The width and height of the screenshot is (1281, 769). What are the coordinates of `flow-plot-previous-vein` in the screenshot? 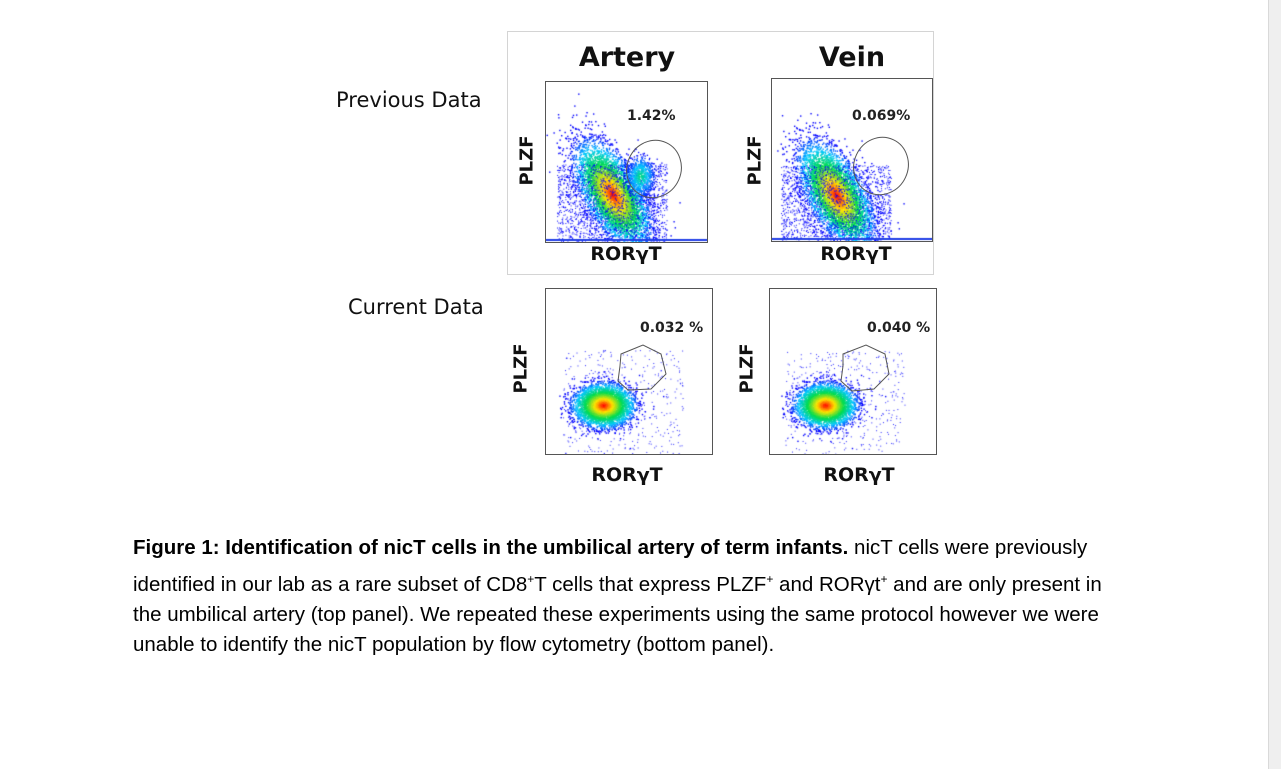 It's located at (852, 160).